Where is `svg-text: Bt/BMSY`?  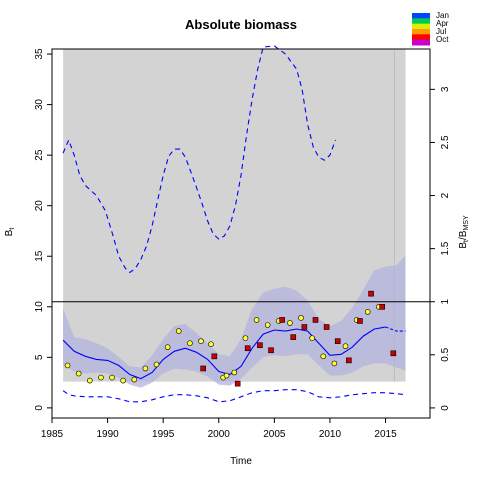
svg-text: Bt/BMSY is located at coordinates (464, 232).